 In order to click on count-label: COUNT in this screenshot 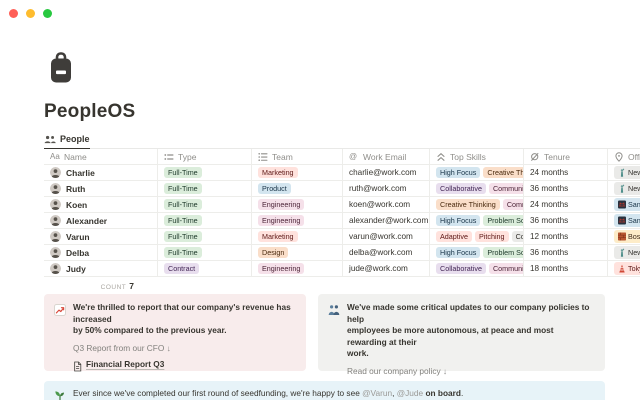, I will do `click(113, 287)`.